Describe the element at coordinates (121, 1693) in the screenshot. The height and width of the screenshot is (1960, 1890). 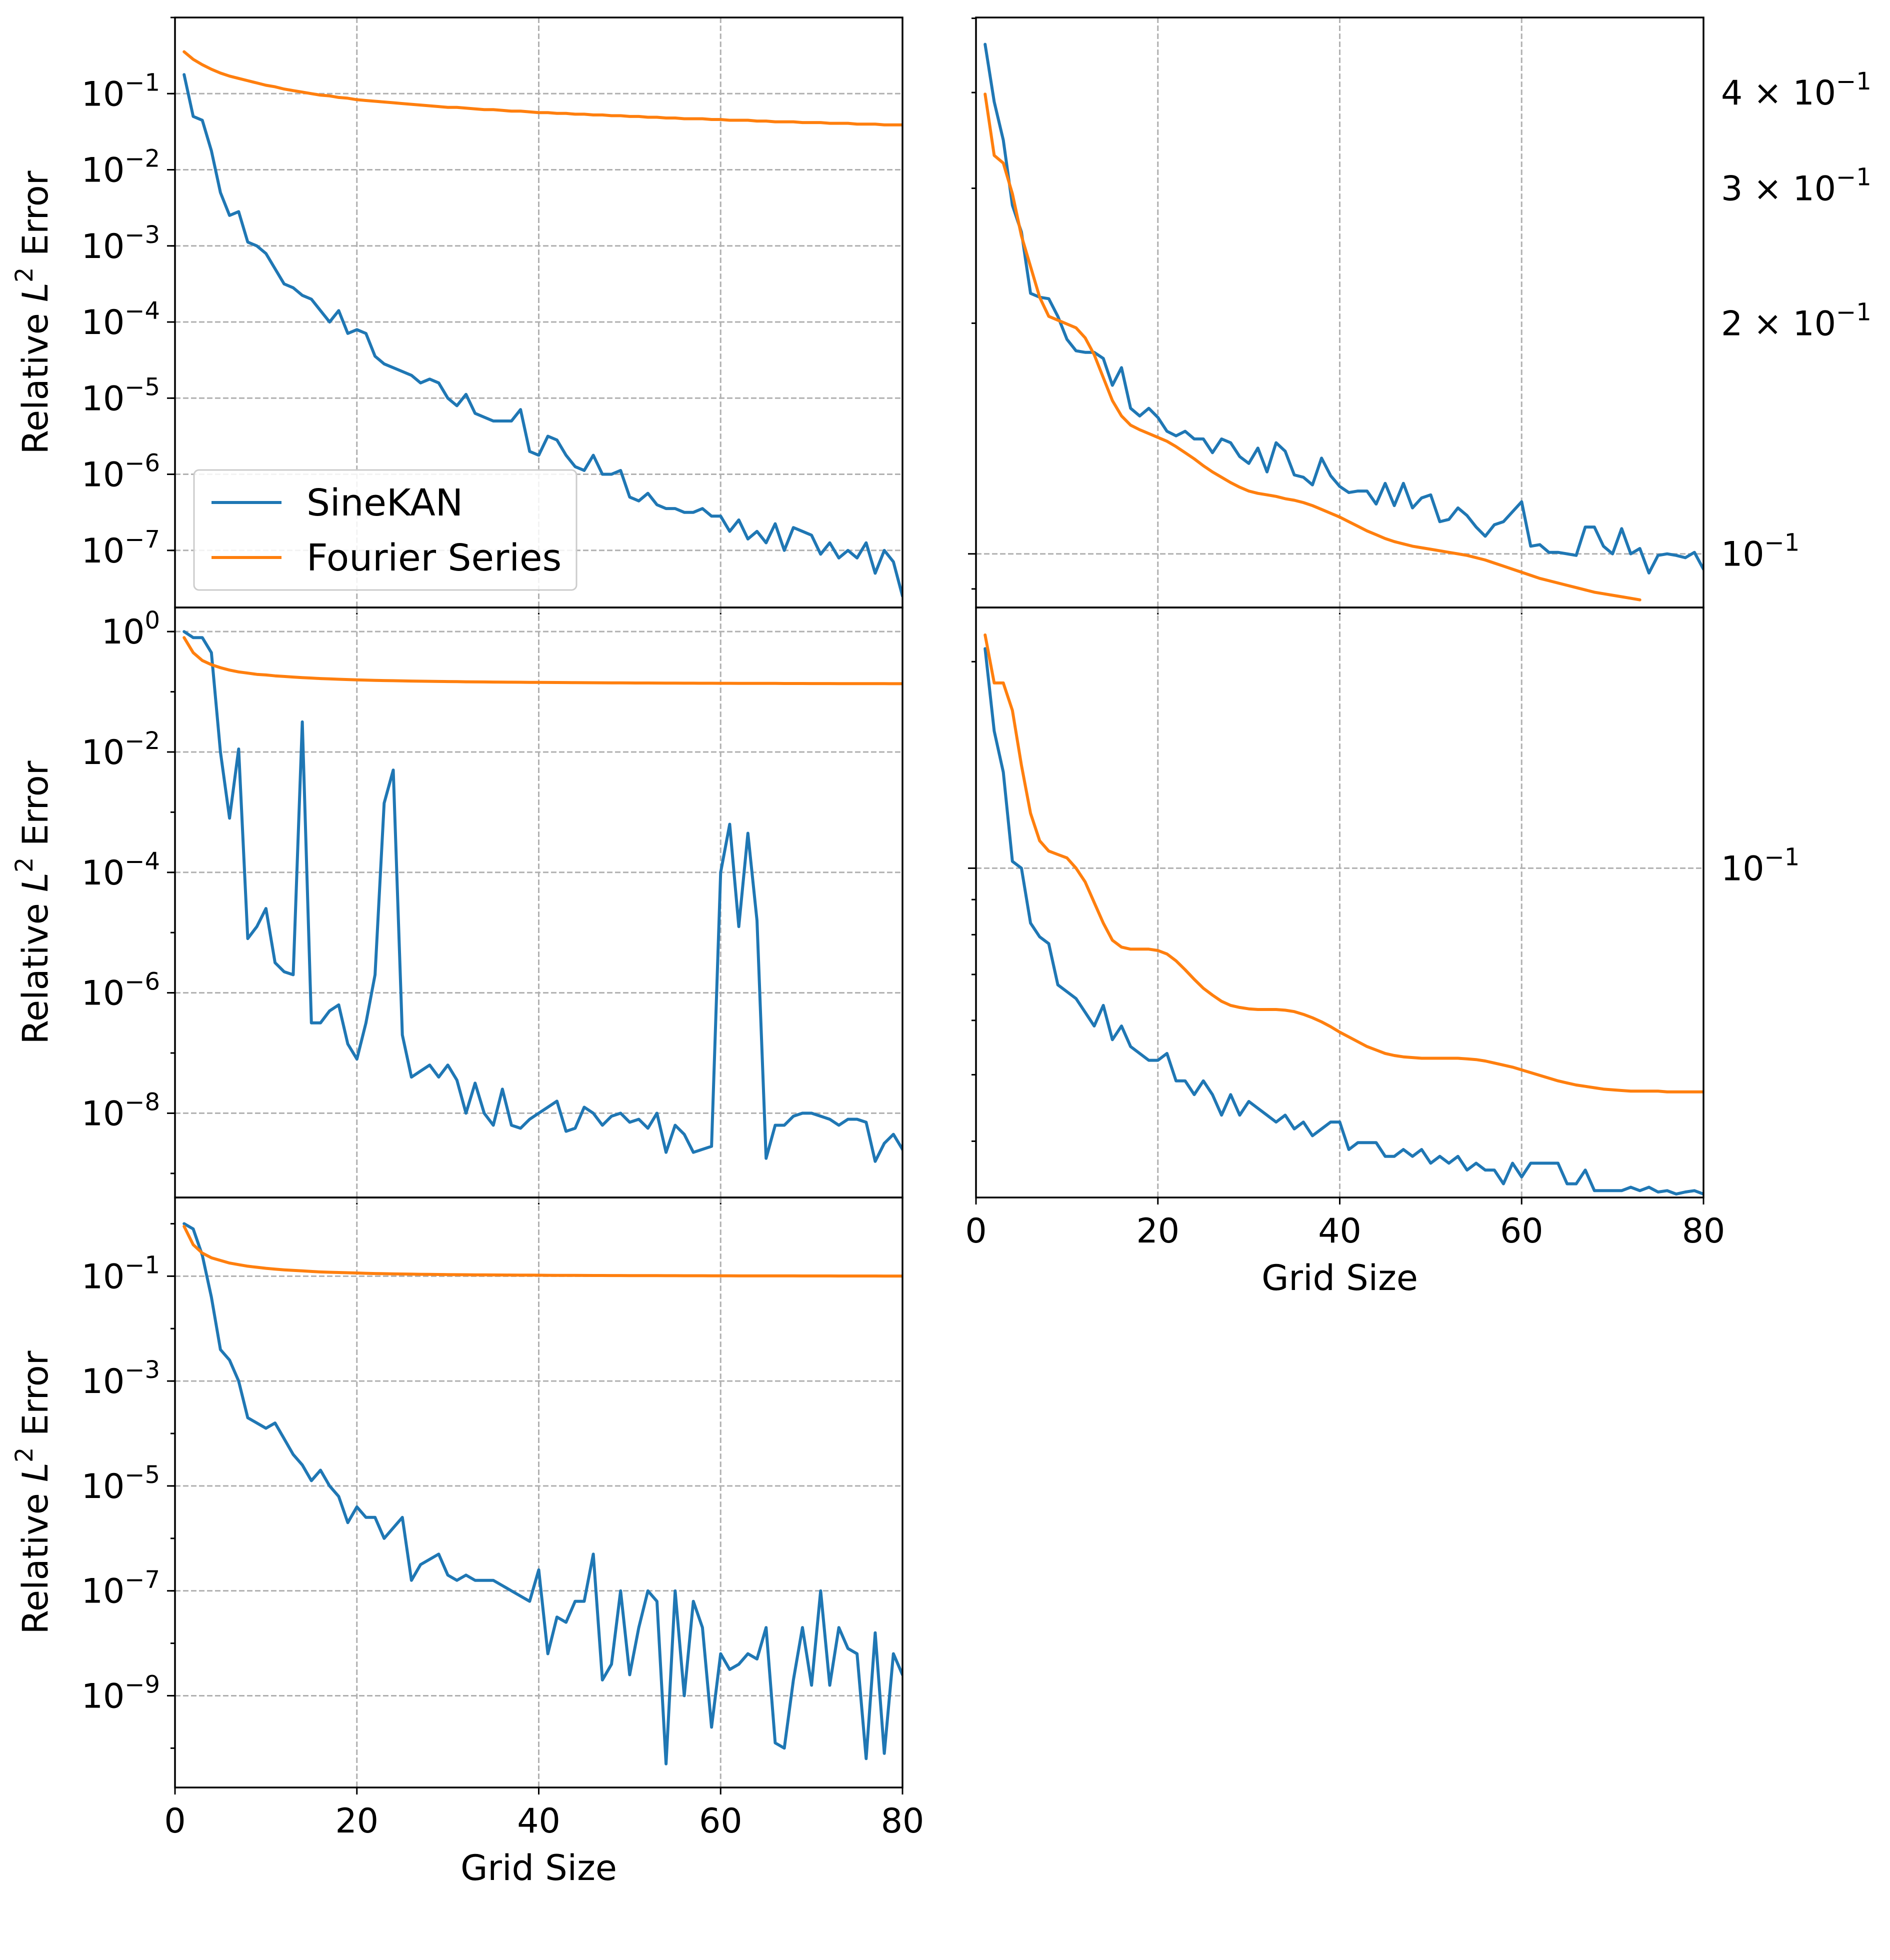
I see `y-tick-label: 10⁻⁹` at that location.